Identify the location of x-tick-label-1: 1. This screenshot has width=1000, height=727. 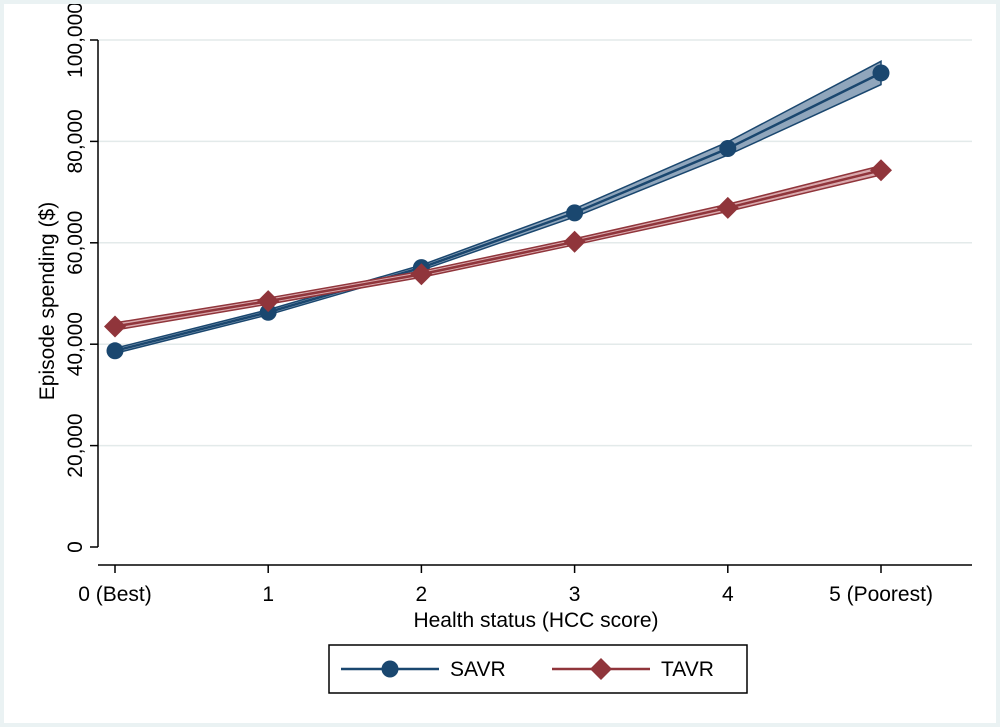
(268, 594).